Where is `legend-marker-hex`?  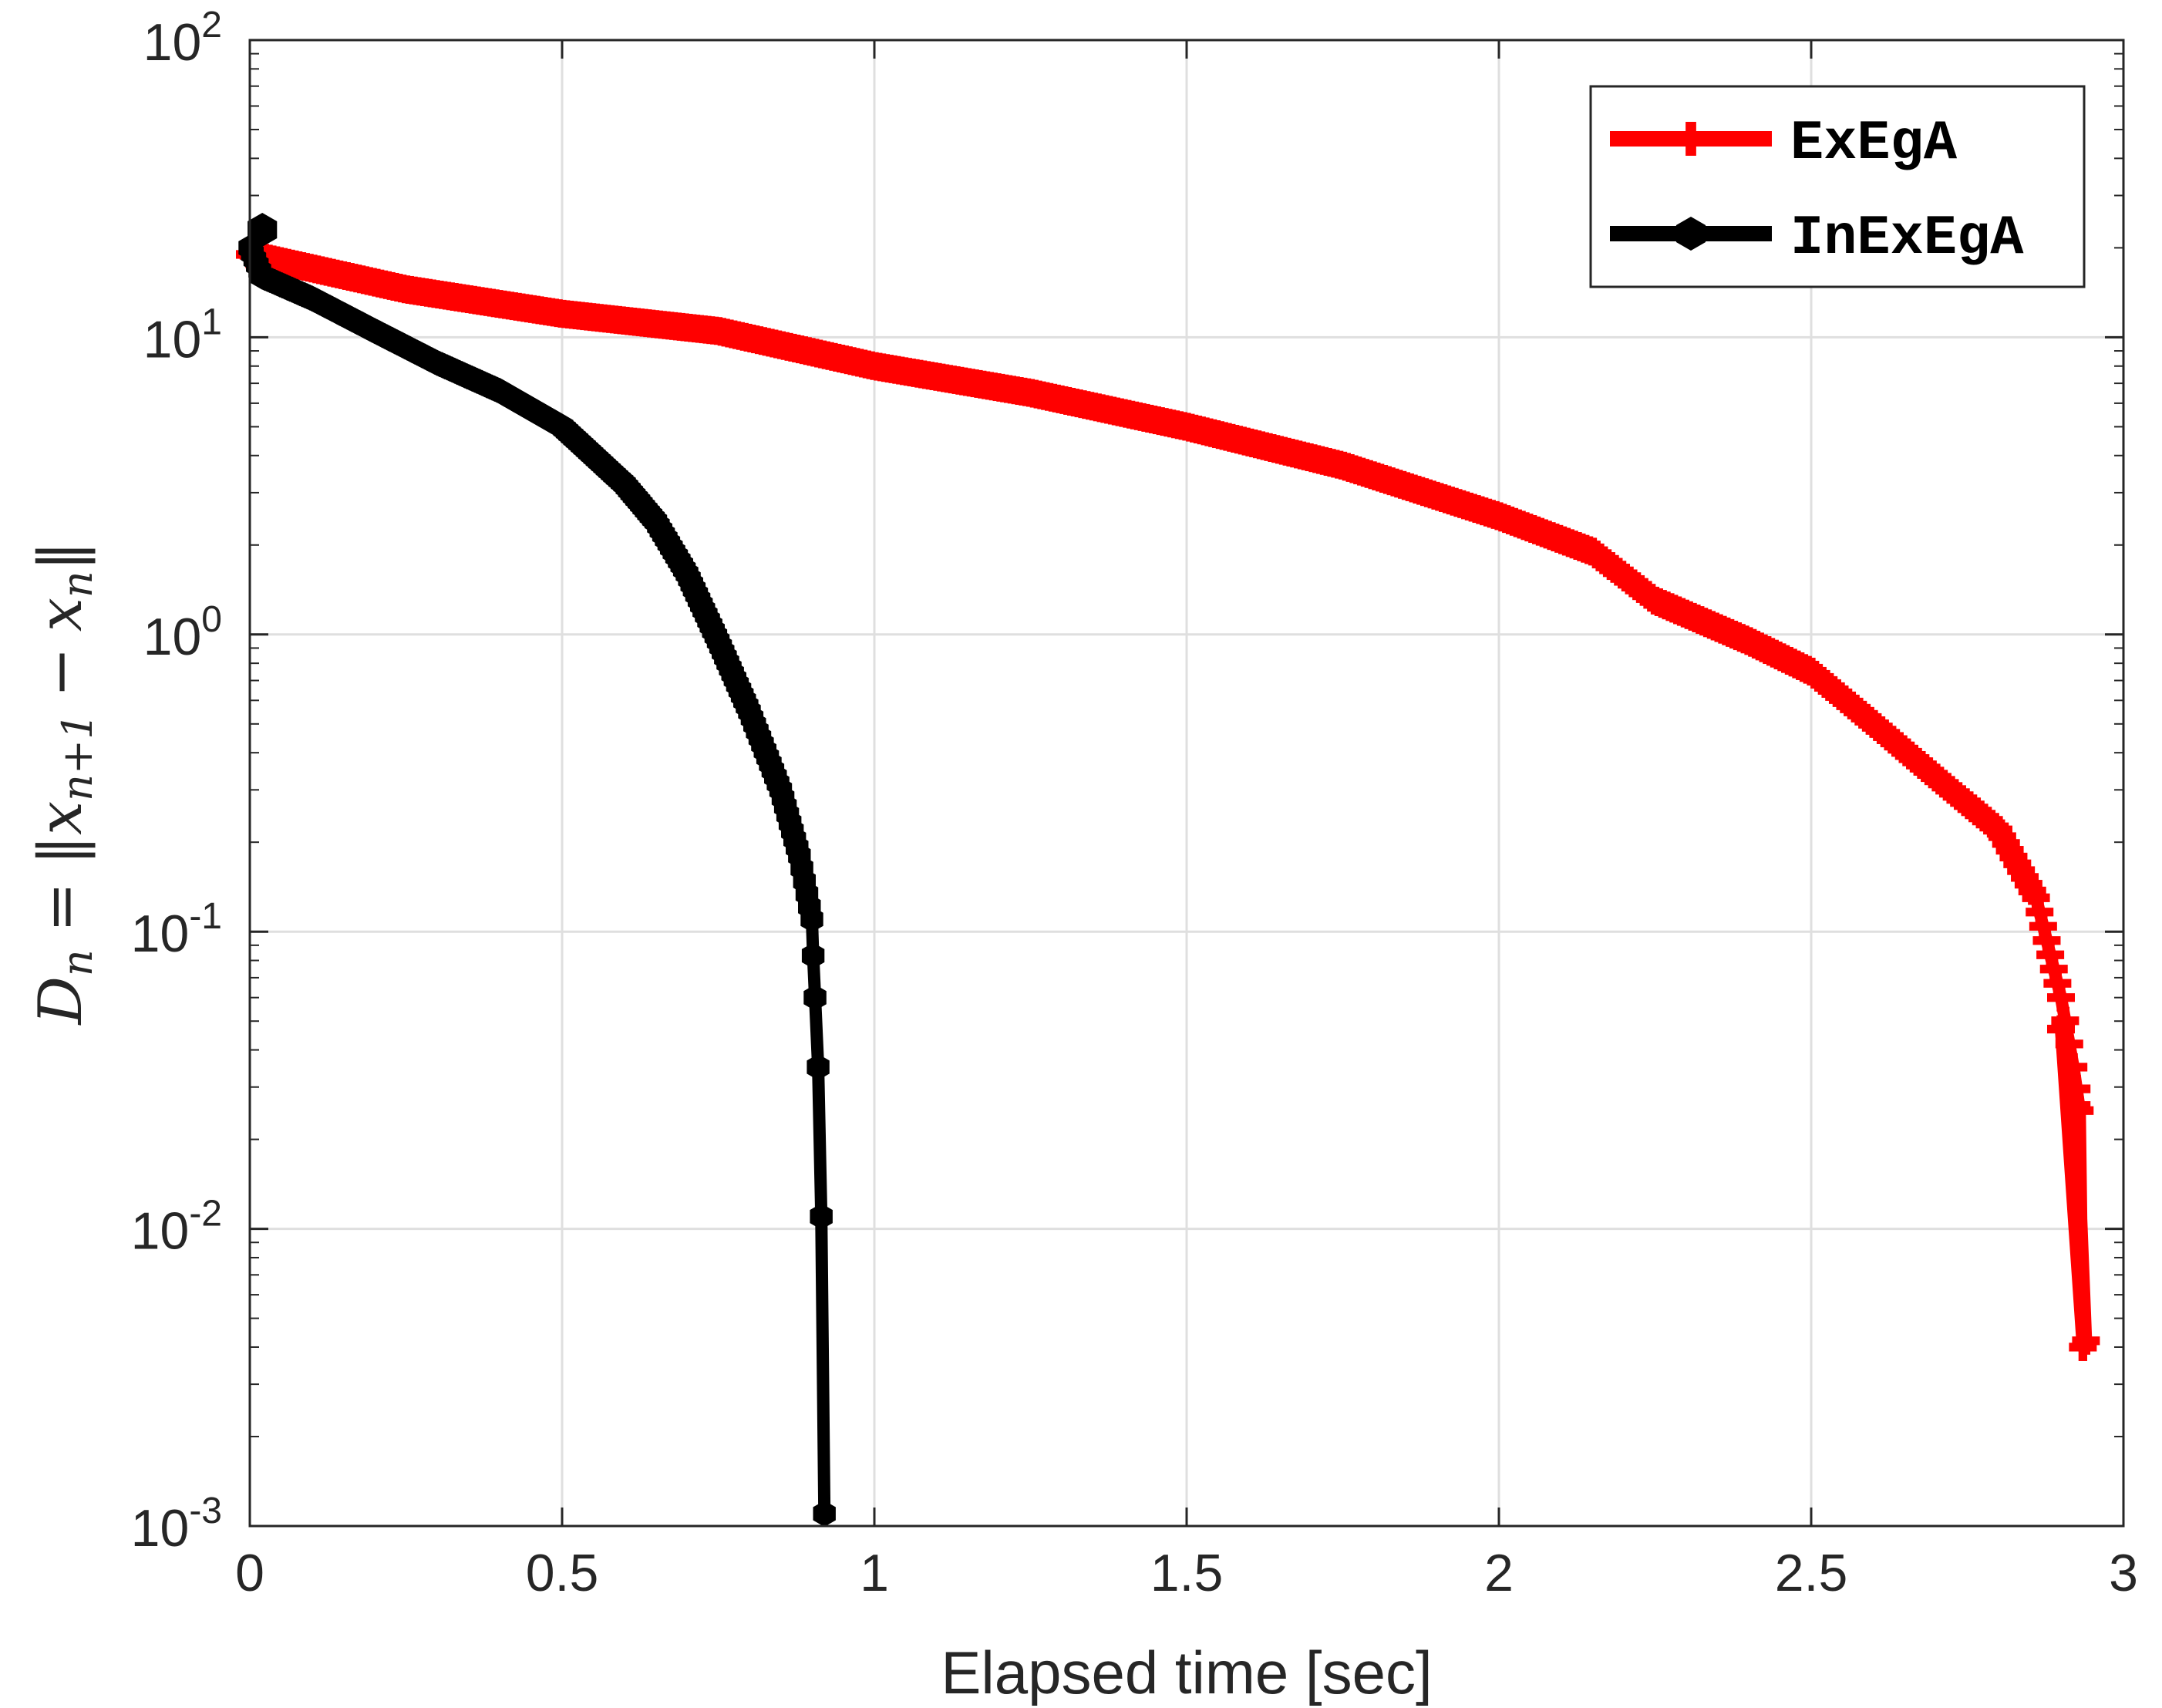 legend-marker-hex is located at coordinates (1691, 234).